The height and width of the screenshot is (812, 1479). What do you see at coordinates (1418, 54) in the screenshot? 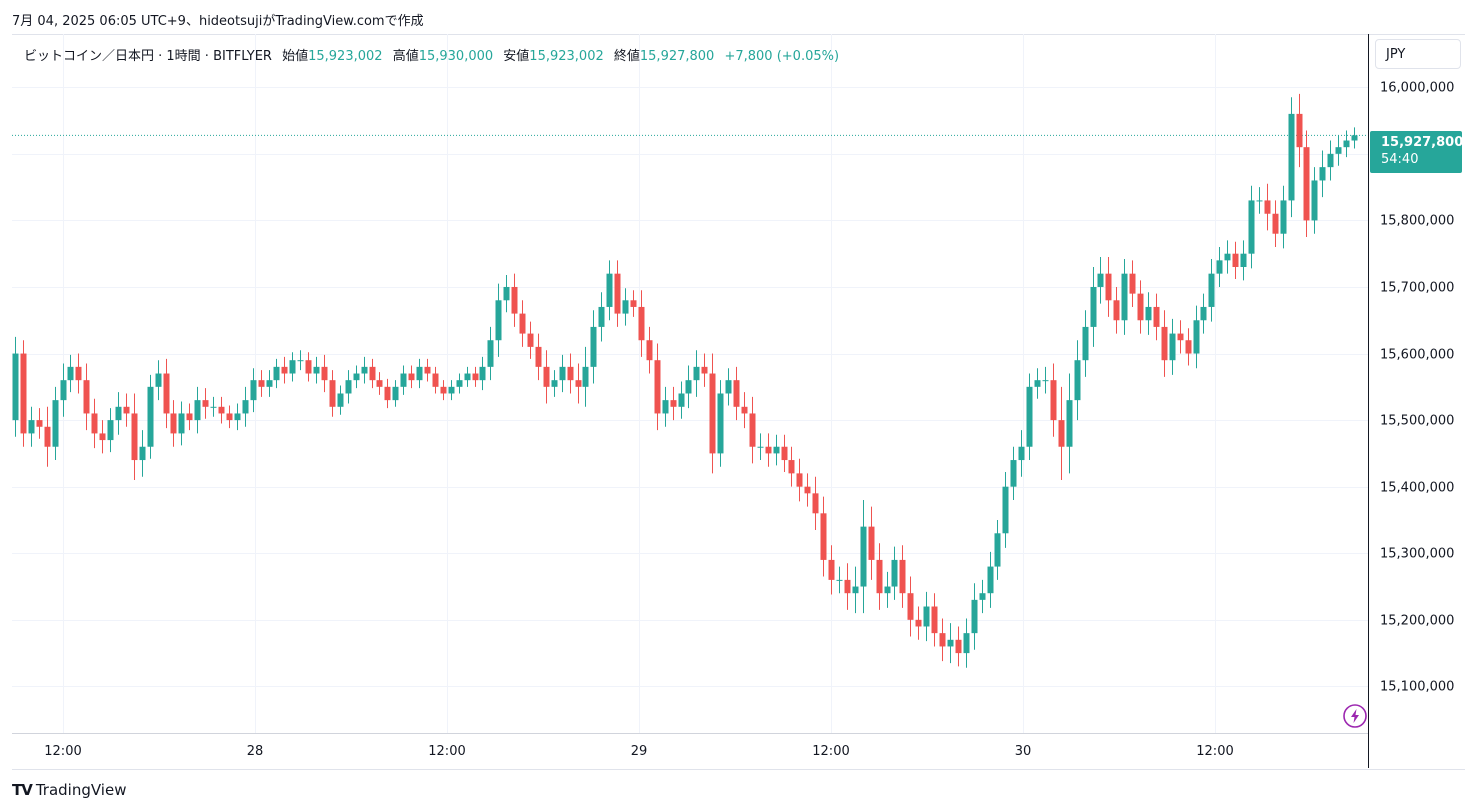
I see `currency-button: JPY` at bounding box center [1418, 54].